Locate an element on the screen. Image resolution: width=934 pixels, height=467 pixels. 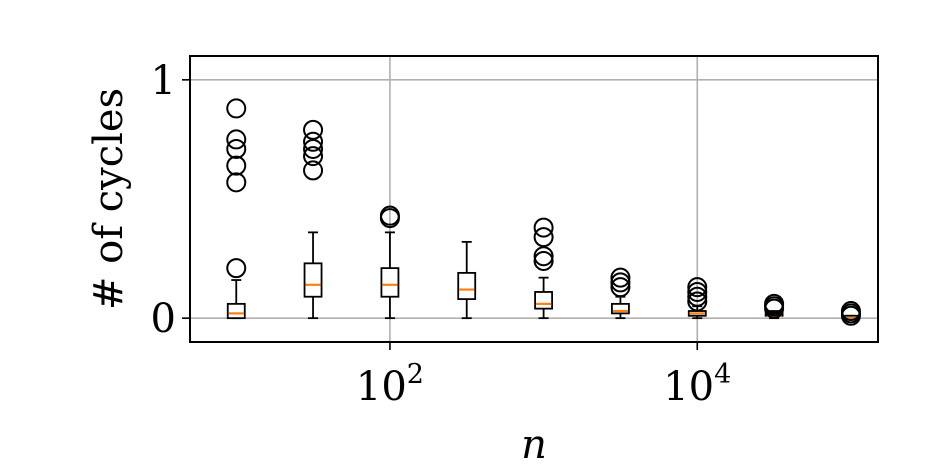
x-tick-exponent: 2 is located at coordinates (415, 374).